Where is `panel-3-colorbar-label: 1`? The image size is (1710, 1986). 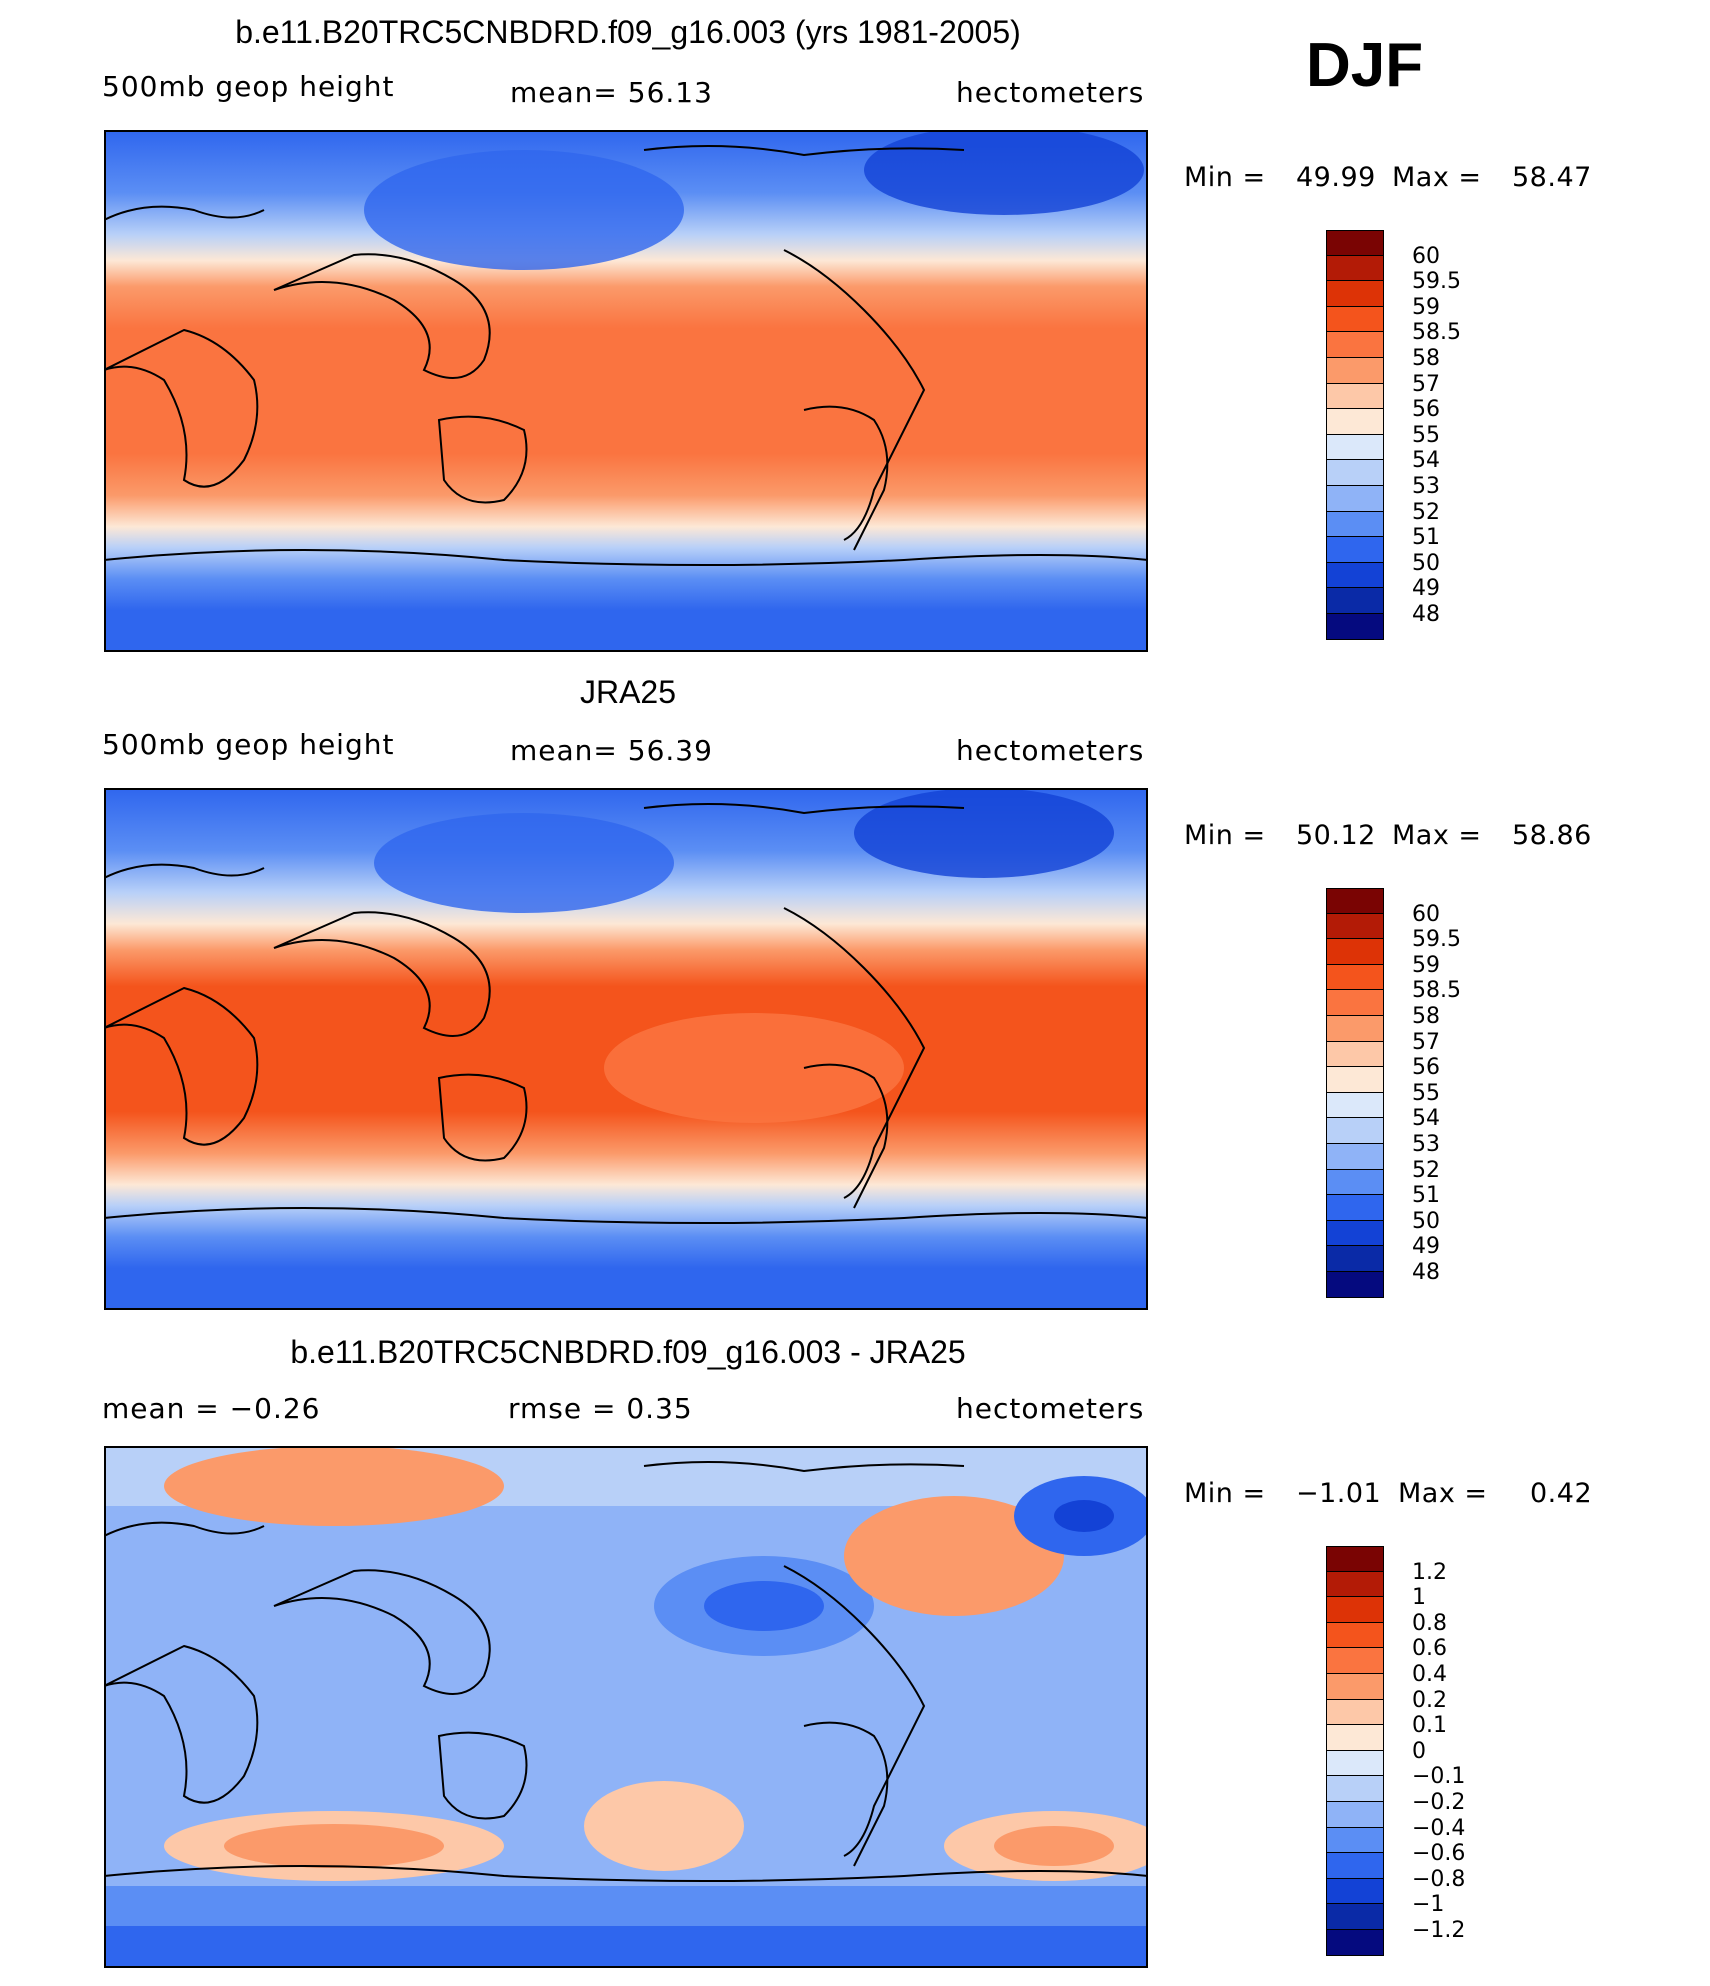
panel-3-colorbar-label: 1 is located at coordinates (1419, 1598).